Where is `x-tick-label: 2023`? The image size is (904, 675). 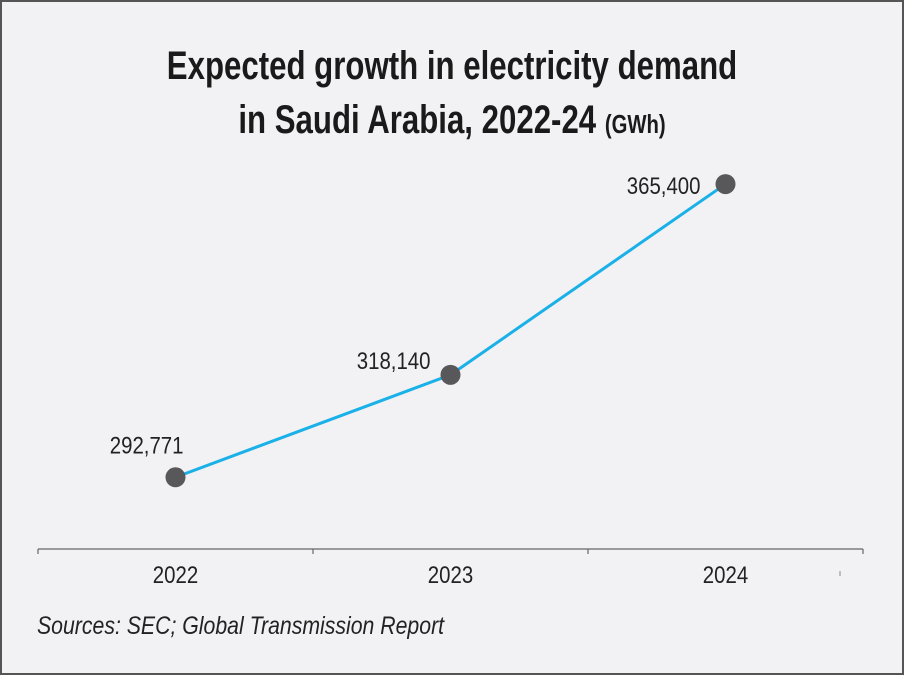
x-tick-label: 2023 is located at coordinates (450, 574).